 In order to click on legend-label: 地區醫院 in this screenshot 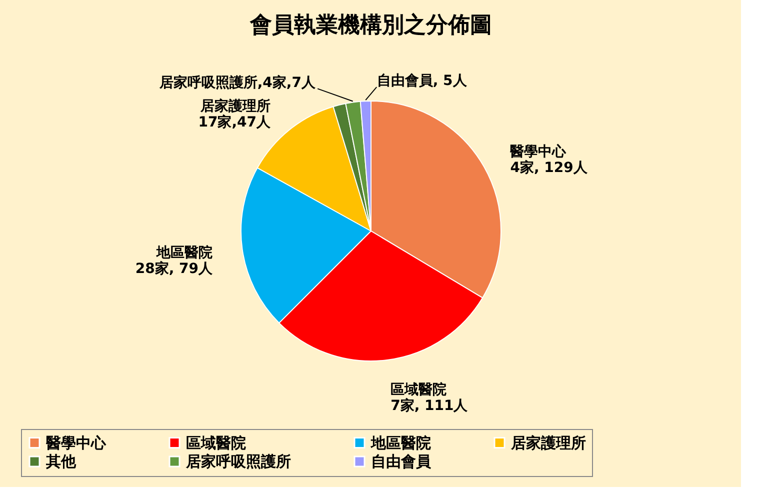, I will do `click(400, 443)`.